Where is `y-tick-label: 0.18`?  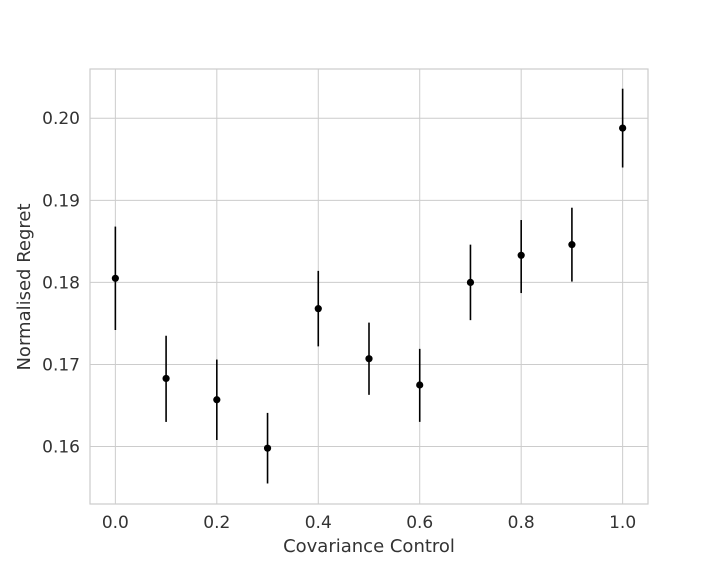 y-tick-label: 0.18 is located at coordinates (61, 283).